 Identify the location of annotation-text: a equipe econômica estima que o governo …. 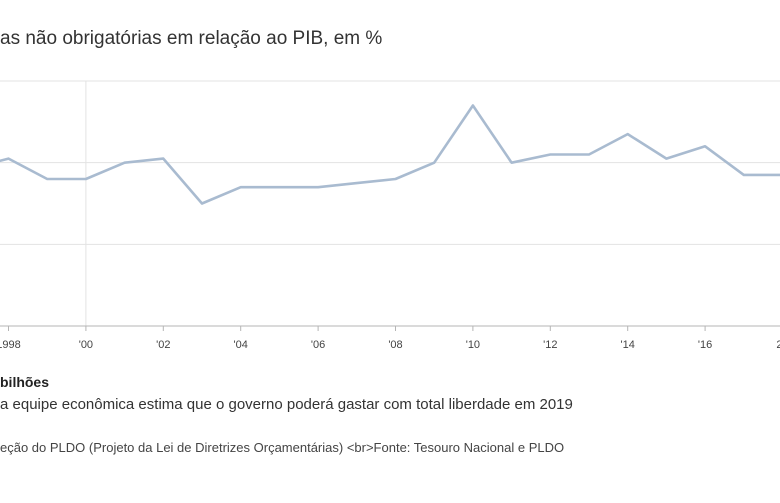
(286, 404).